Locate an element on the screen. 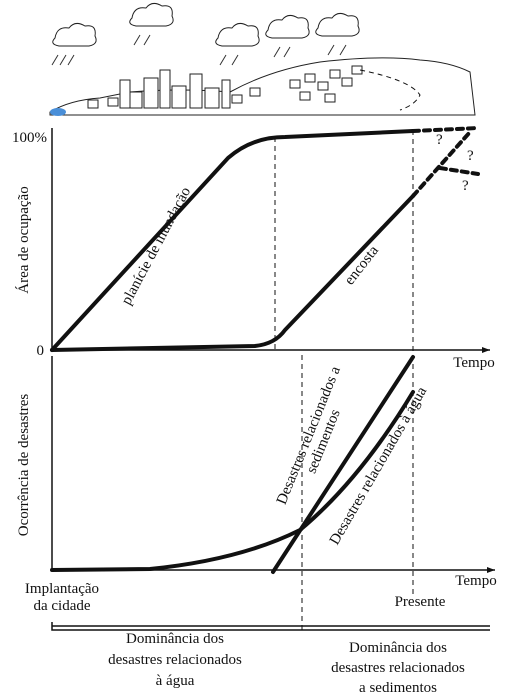  end-label: Presente is located at coordinates (420, 602).